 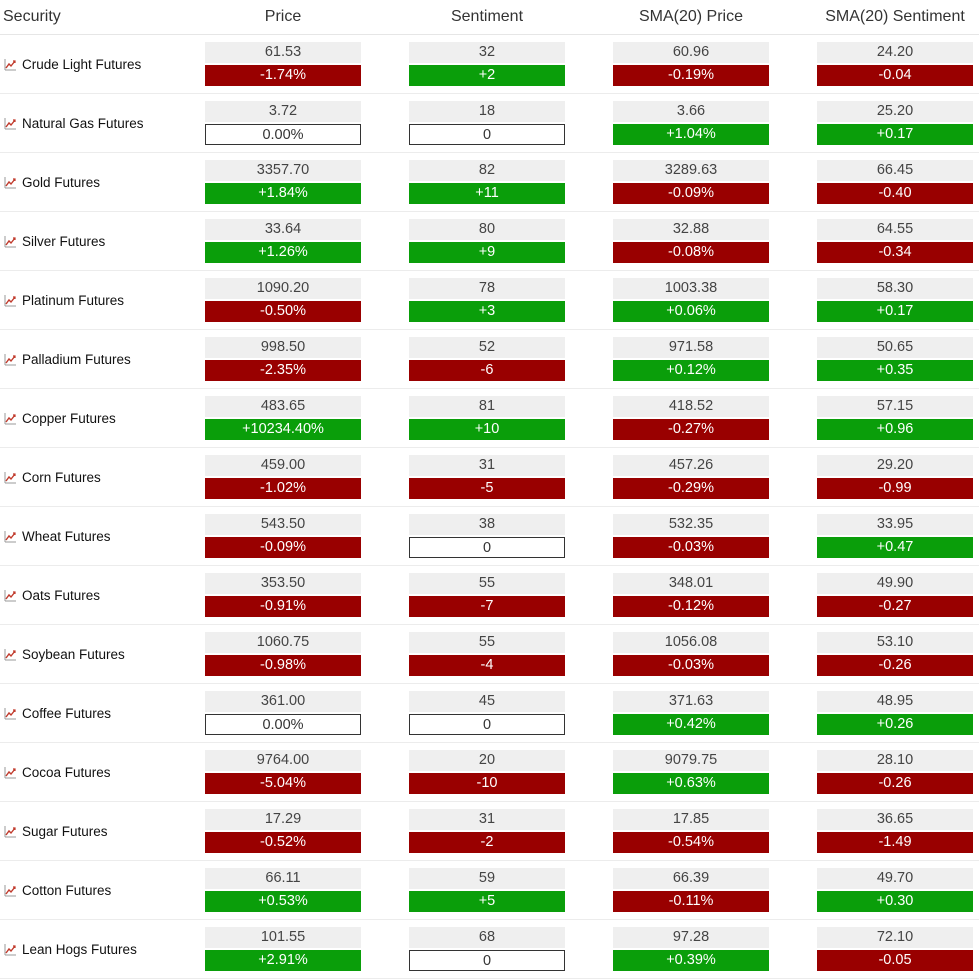 I want to click on security-label: Crude Light Futures, so click(x=82, y=64).